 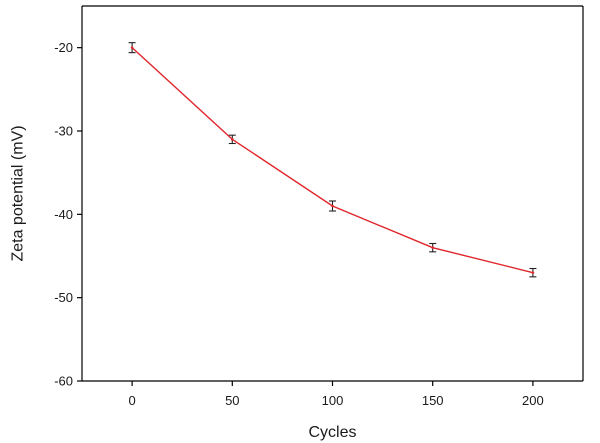 What do you see at coordinates (533, 400) in the screenshot?
I see `x-tick-label: 200` at bounding box center [533, 400].